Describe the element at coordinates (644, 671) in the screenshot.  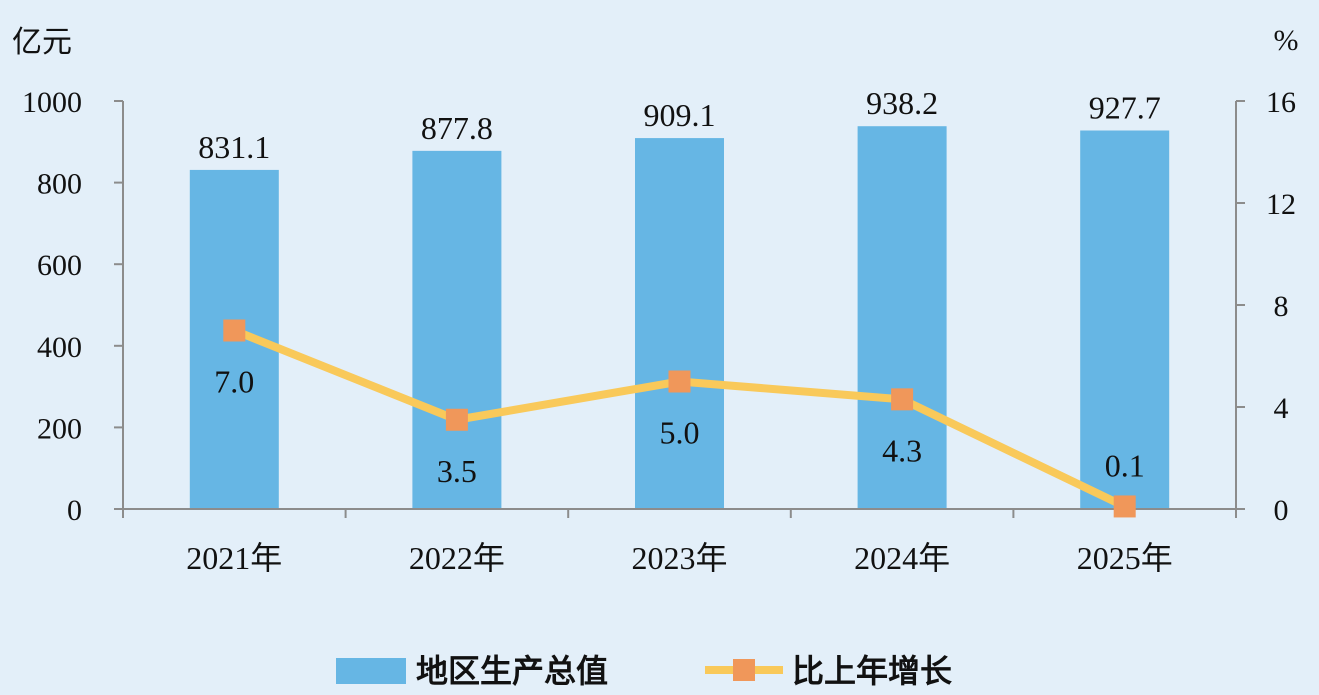
I see `legend: 地区生产总值 比上年增长` at that location.